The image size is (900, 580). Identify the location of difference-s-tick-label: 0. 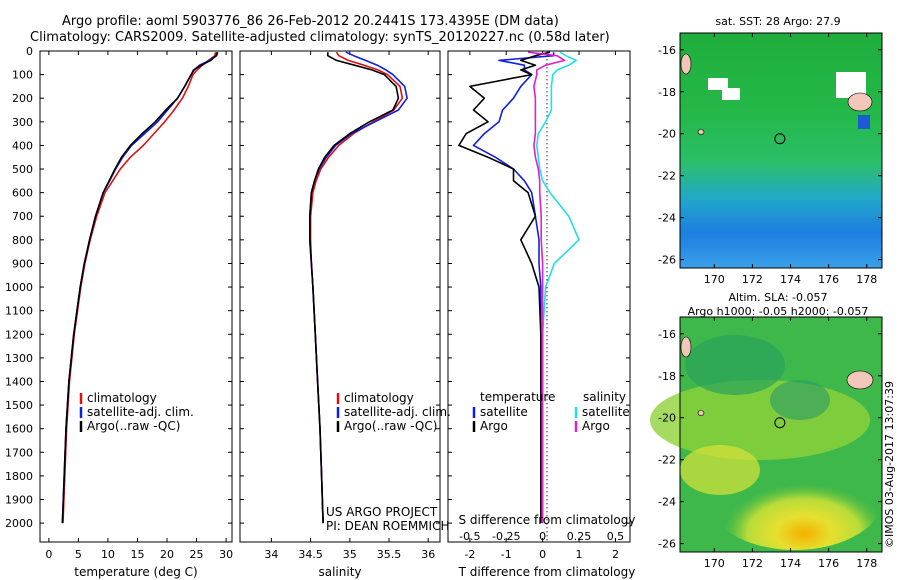
(542, 536).